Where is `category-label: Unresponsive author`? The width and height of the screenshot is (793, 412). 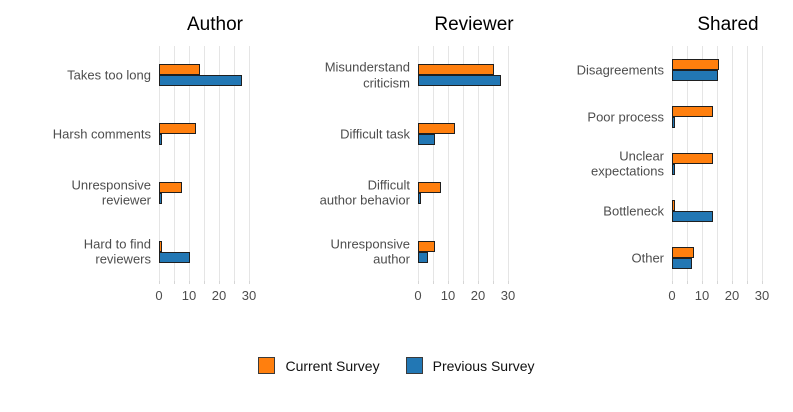
category-label: Unresponsive author is located at coordinates (370, 251).